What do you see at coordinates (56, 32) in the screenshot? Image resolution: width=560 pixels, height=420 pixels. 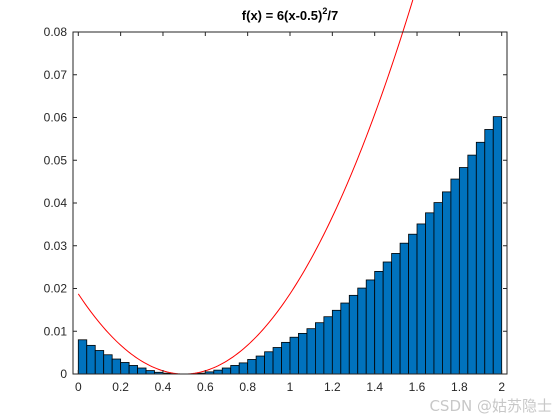 I see `y-tick-label: 0.08` at bounding box center [56, 32].